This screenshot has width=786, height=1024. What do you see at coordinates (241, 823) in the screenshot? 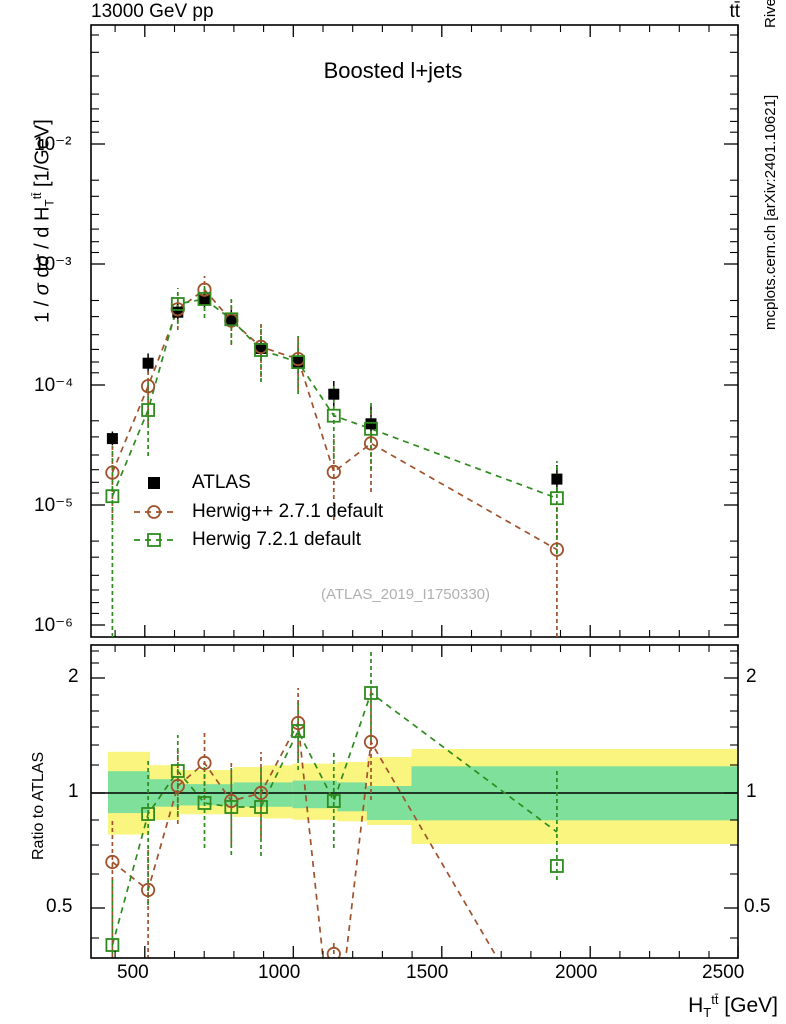
I see `ratio-errorbars-herwigpp` at bounding box center [241, 823].